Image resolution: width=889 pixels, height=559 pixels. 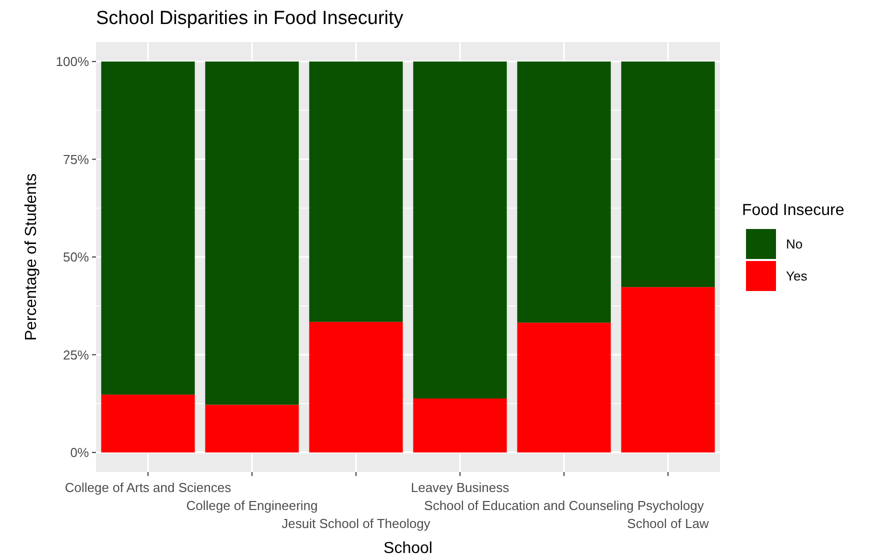 What do you see at coordinates (794, 244) in the screenshot?
I see `legend-label: No` at bounding box center [794, 244].